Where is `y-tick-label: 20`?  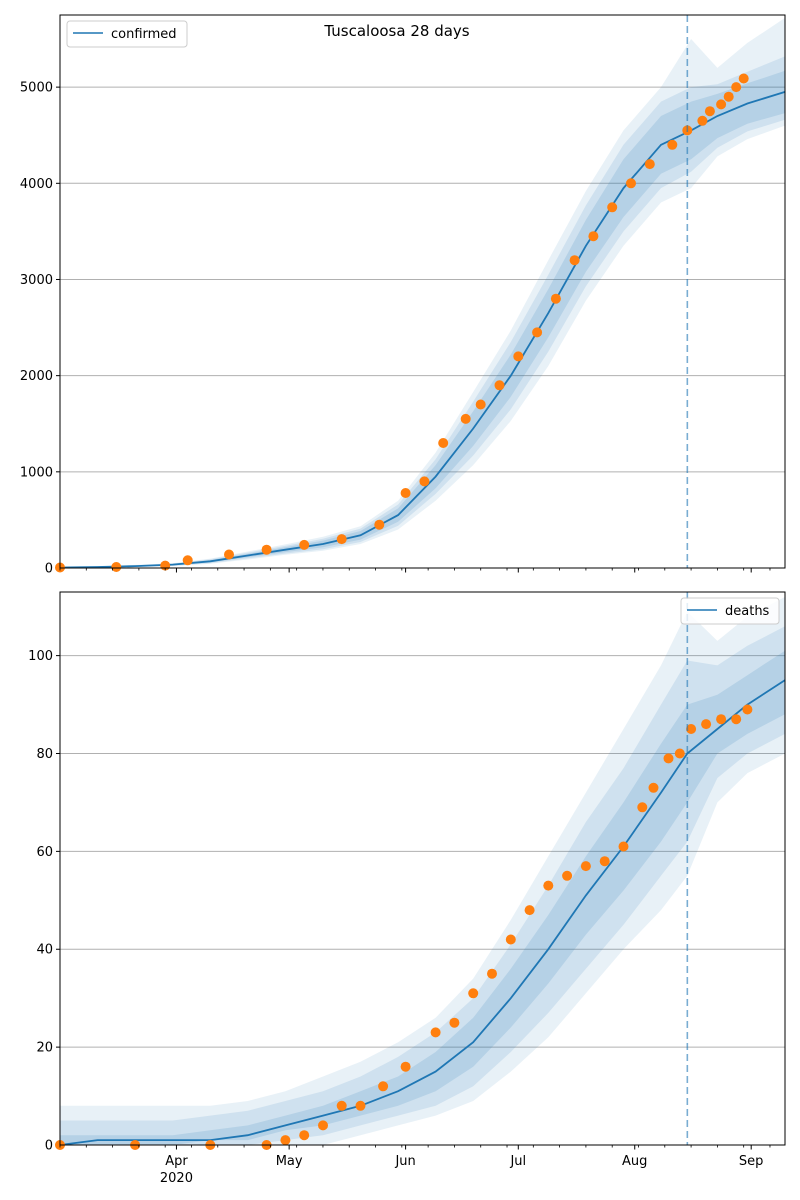 y-tick-label: 20 is located at coordinates (44, 1048).